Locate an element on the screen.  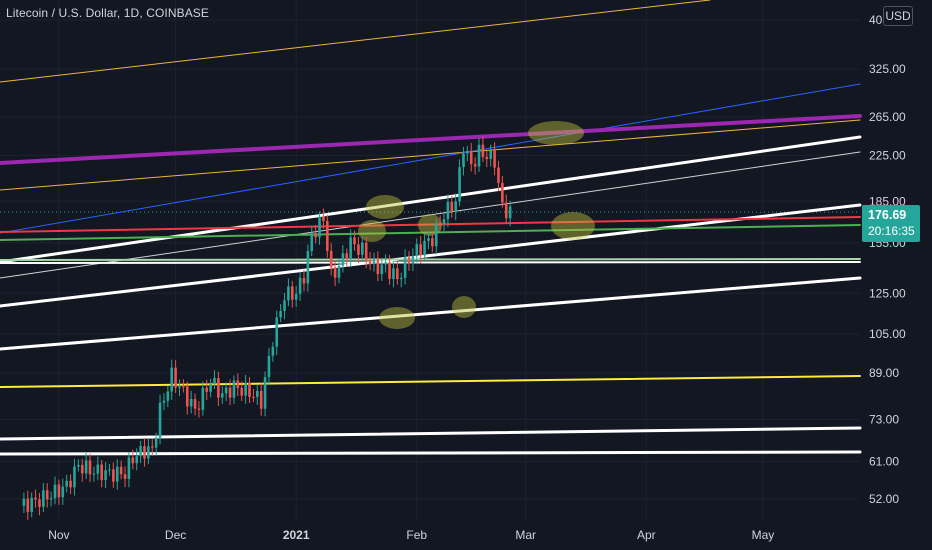
price-tick-label: 125.00 is located at coordinates (887, 293).